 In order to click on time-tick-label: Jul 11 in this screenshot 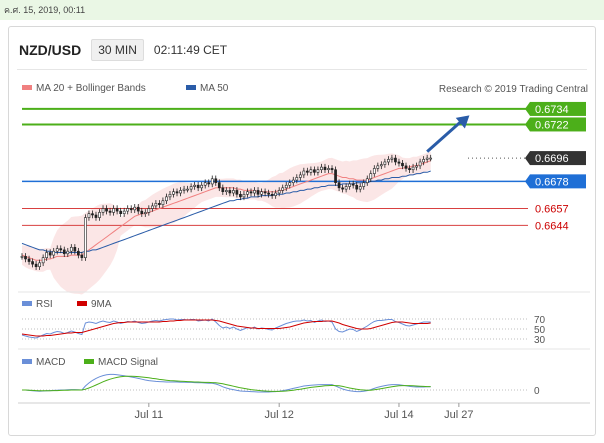, I will do `click(149, 415)`.